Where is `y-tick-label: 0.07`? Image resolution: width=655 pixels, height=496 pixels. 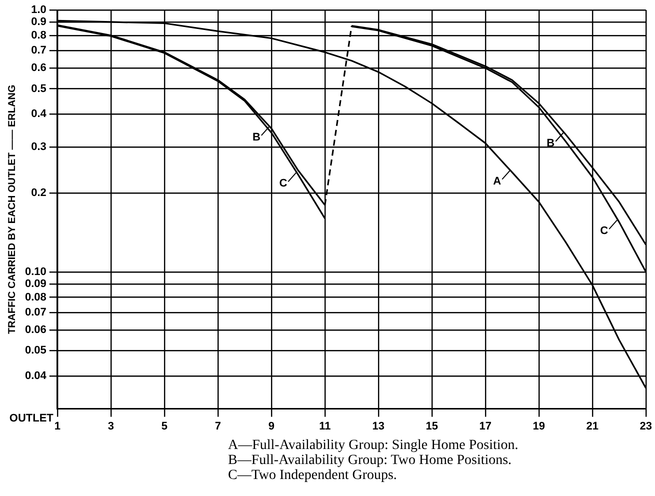
y-tick-label: 0.07 is located at coordinates (35, 312).